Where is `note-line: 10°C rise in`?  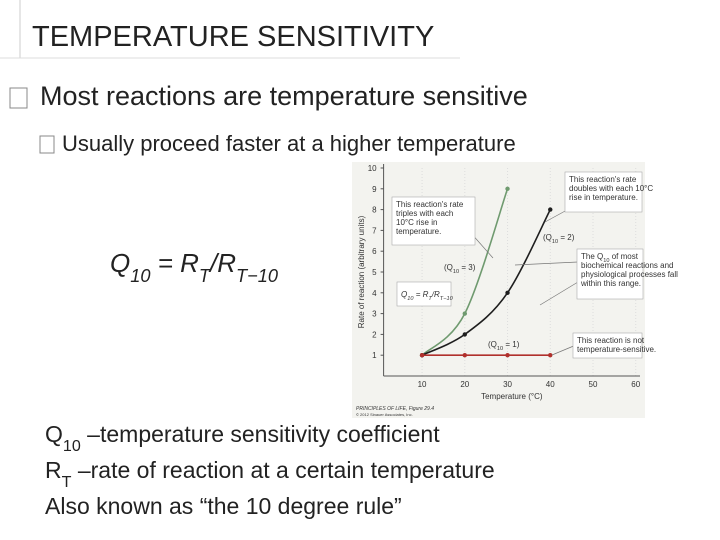
note-line: 10°C rise in is located at coordinates (416, 222).